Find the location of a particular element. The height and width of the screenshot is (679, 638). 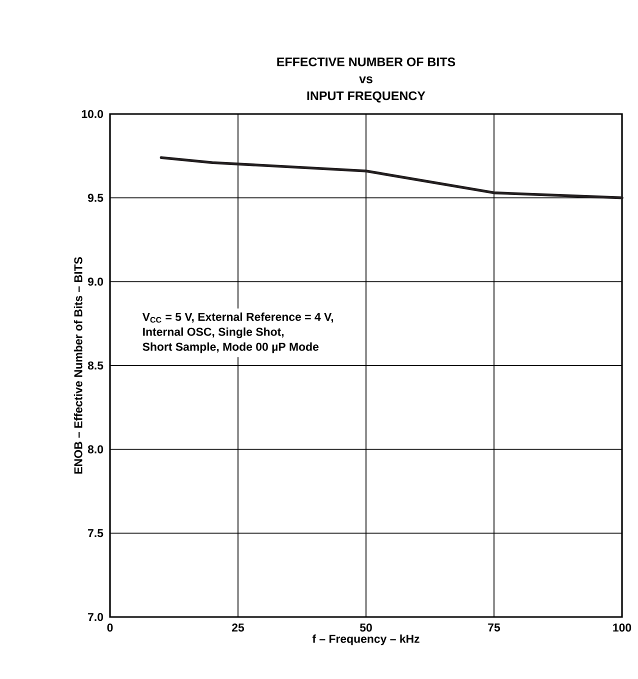

y-tick-label: 9.0 is located at coordinates (96, 282).